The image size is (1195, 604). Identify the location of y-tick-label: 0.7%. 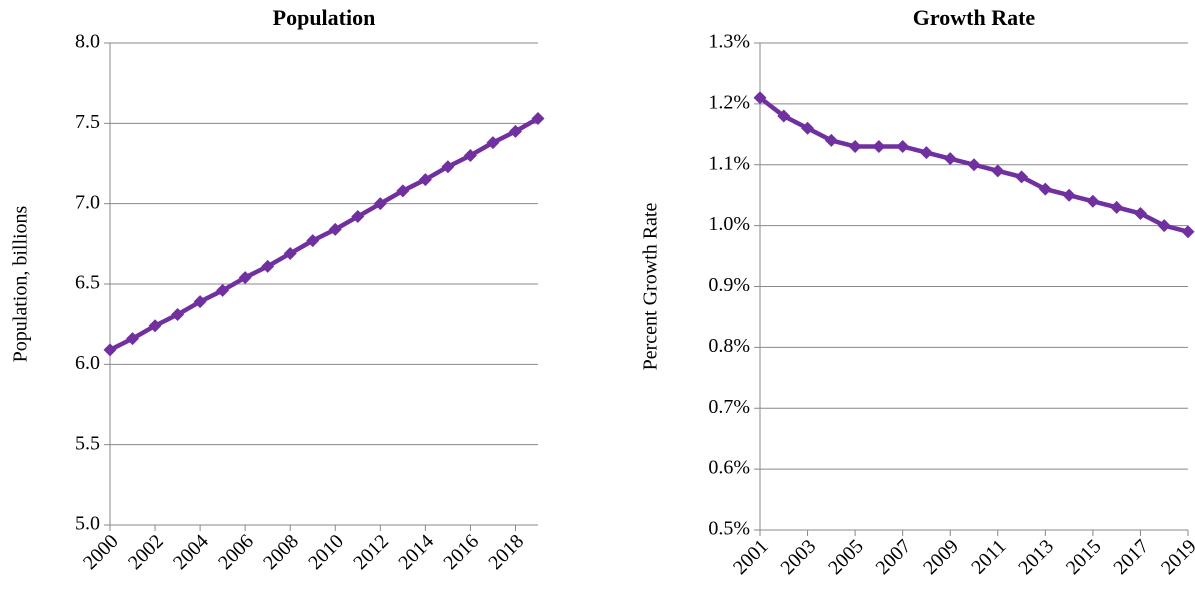
(729, 407).